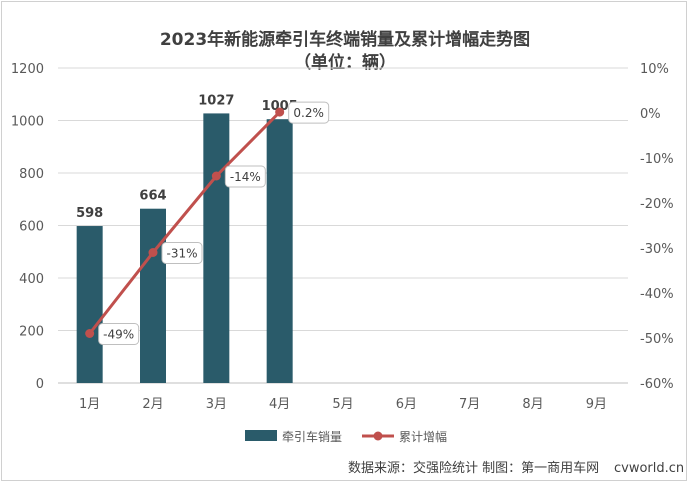 This screenshot has height=484, width=690. What do you see at coordinates (27, 69) in the screenshot?
I see `y-left-tick-label: 1200` at bounding box center [27, 69].